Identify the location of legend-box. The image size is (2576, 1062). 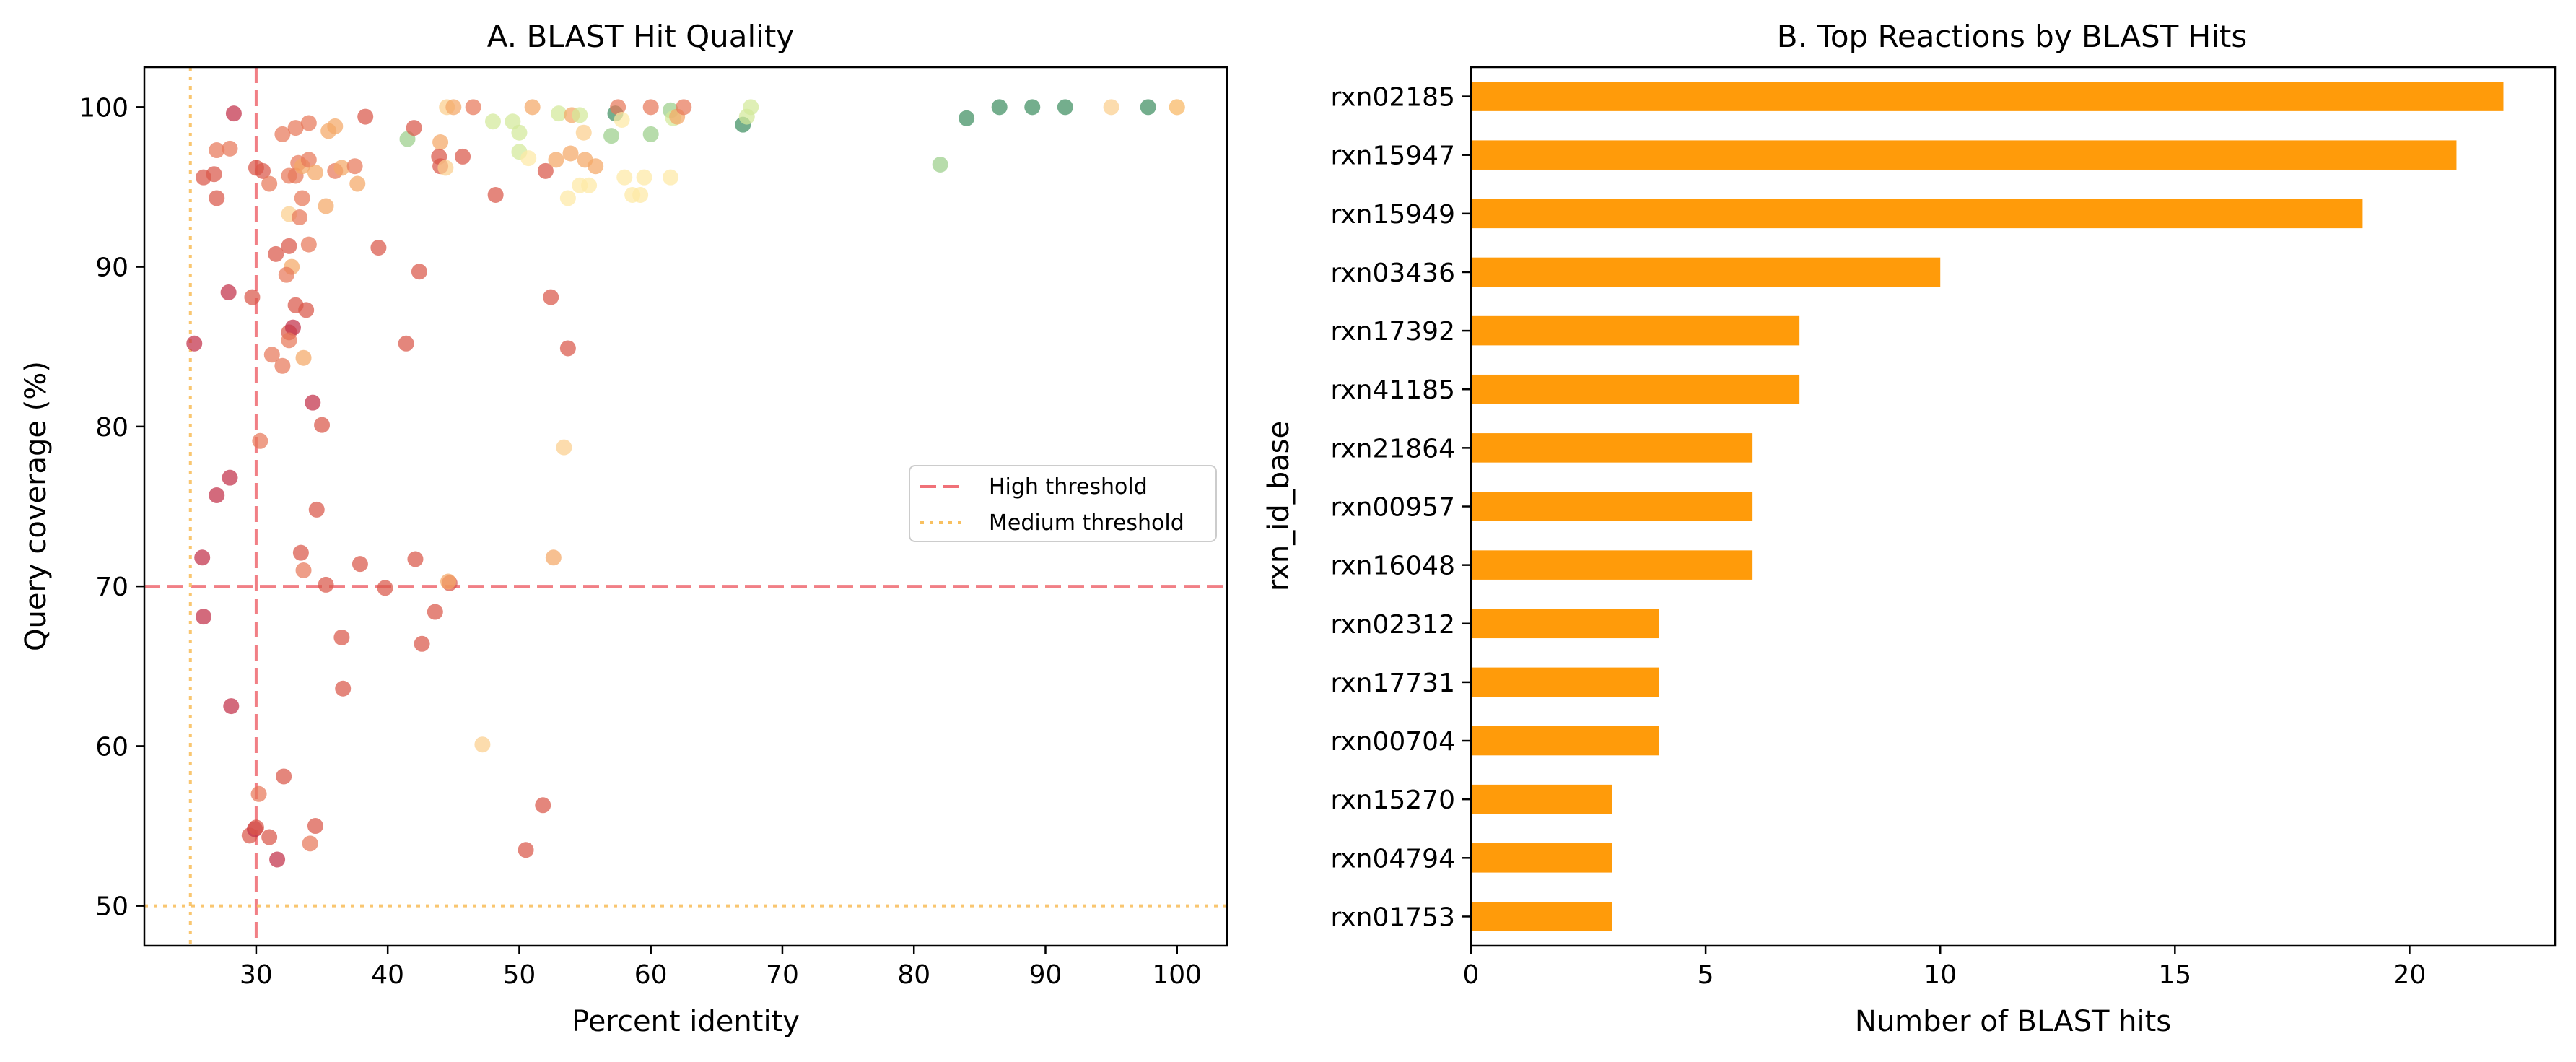
(1063, 503).